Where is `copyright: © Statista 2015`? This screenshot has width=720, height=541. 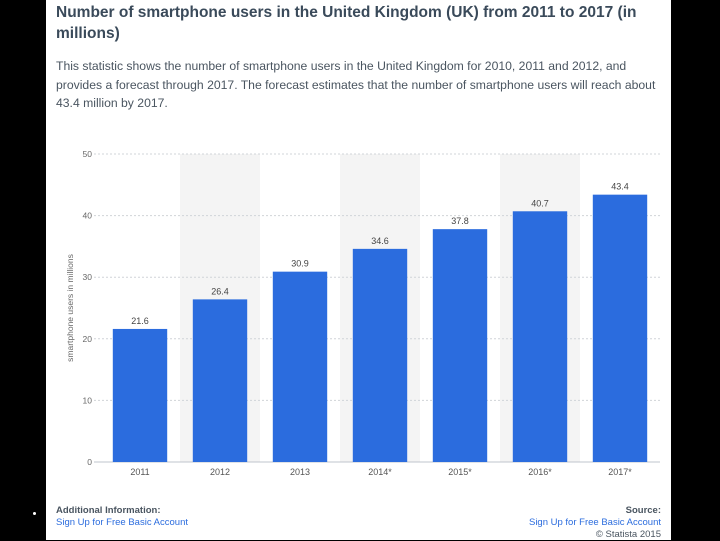 copyright: © Statista 2015 is located at coordinates (628, 534).